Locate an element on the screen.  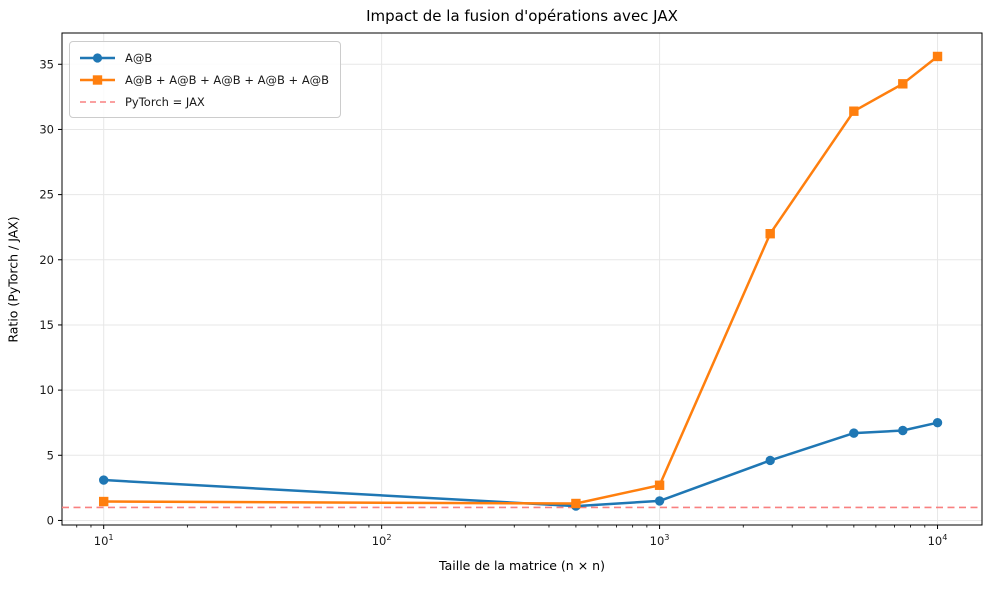
y-tick-label: 5 is located at coordinates (50, 455).